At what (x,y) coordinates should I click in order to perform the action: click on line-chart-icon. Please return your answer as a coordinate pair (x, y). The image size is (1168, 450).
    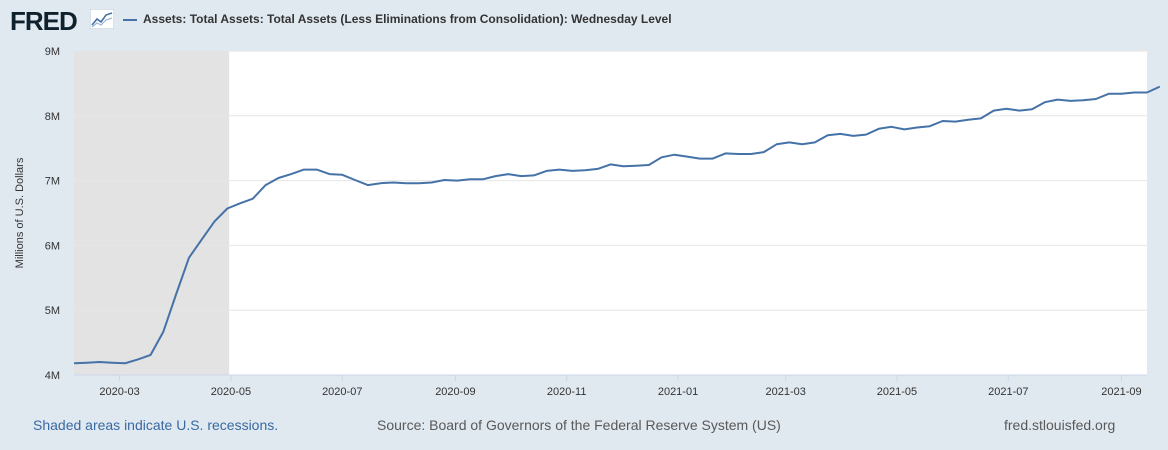
    Looking at the image, I should click on (102, 19).